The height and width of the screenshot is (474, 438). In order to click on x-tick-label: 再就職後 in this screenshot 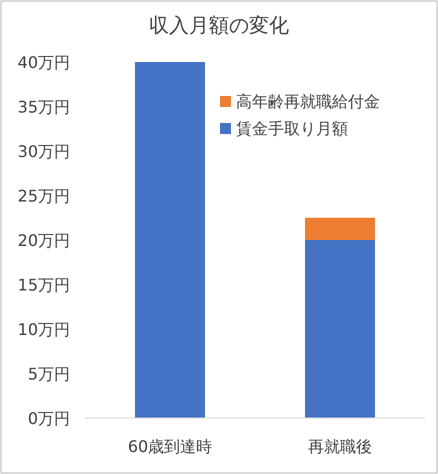, I will do `click(340, 446)`.